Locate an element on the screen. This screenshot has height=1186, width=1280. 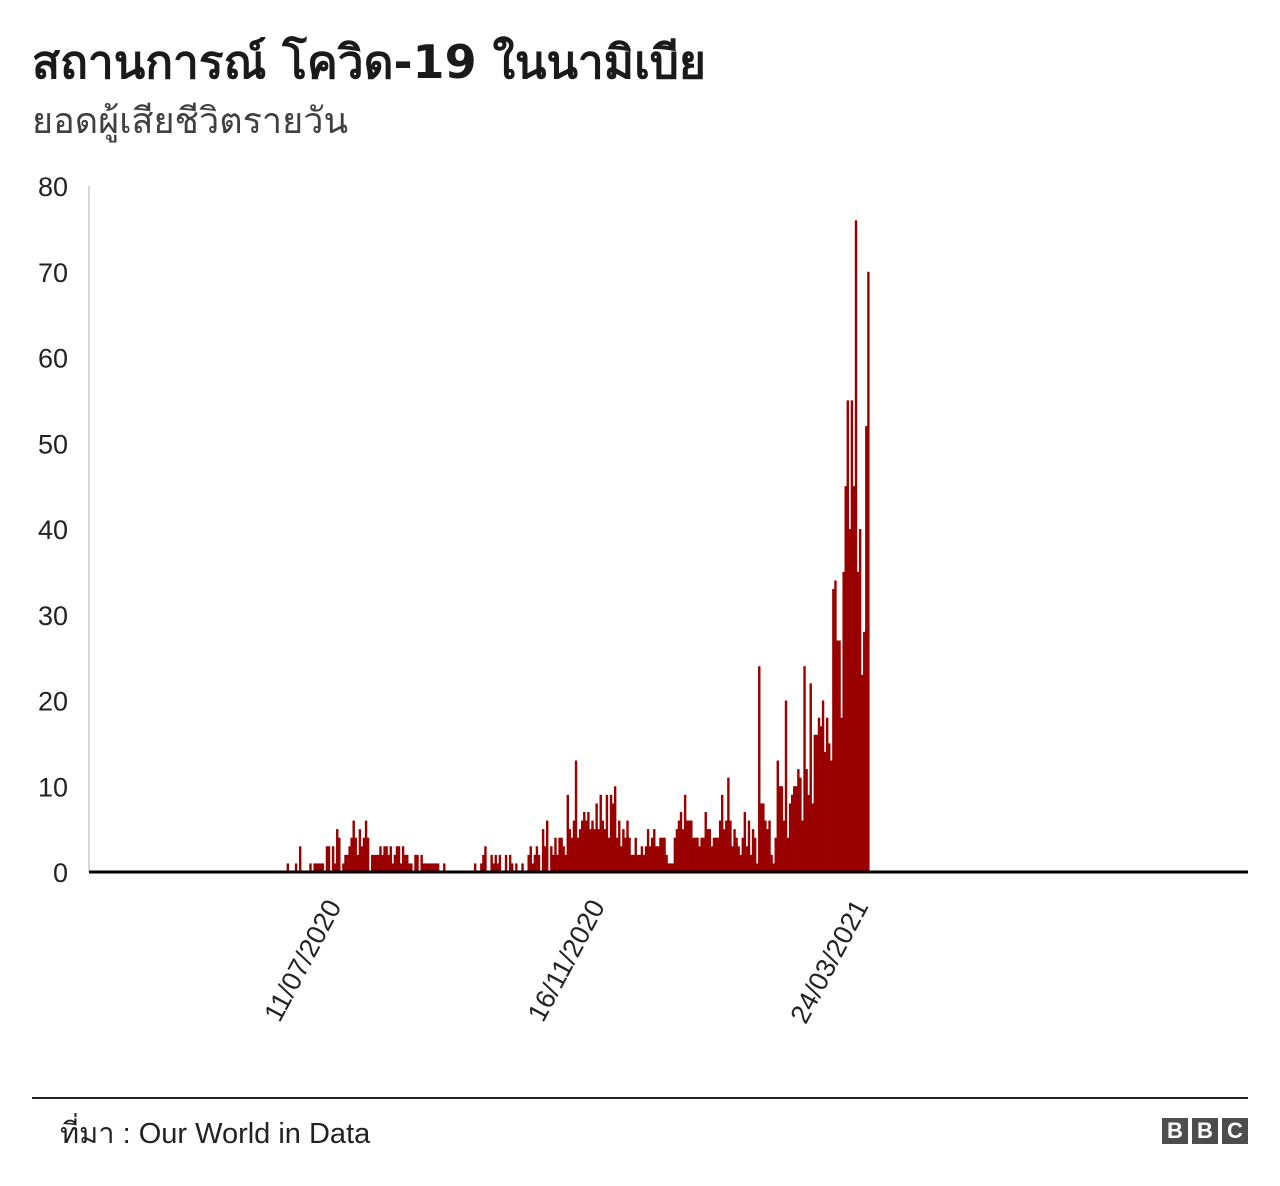
bbc-logo-letter: B is located at coordinates (1205, 1131).